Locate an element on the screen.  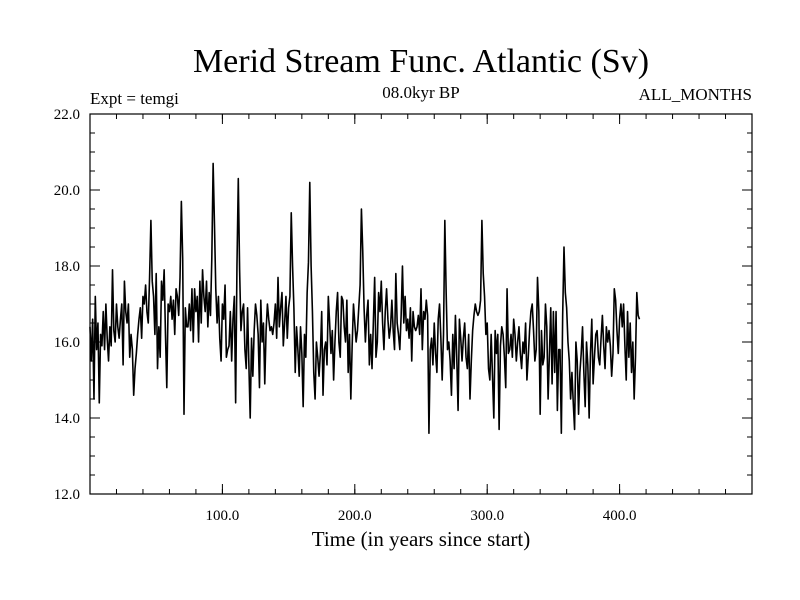
y-tick-label: 12.0 is located at coordinates (67, 495).